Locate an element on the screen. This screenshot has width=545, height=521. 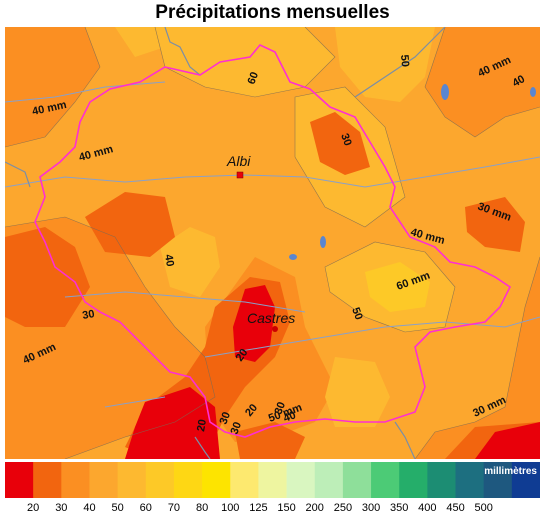
legend-tick-label: 60 is located at coordinates (145, 508).